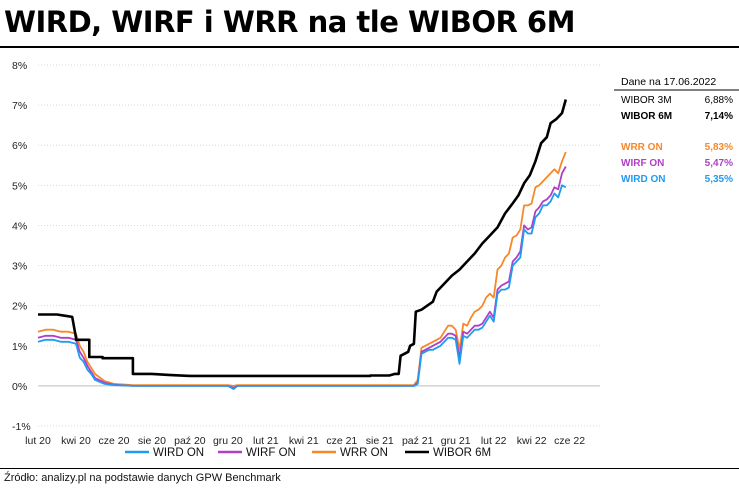  Describe the element at coordinates (19, 106) in the screenshot. I see `y-tick-label: 7%` at that location.